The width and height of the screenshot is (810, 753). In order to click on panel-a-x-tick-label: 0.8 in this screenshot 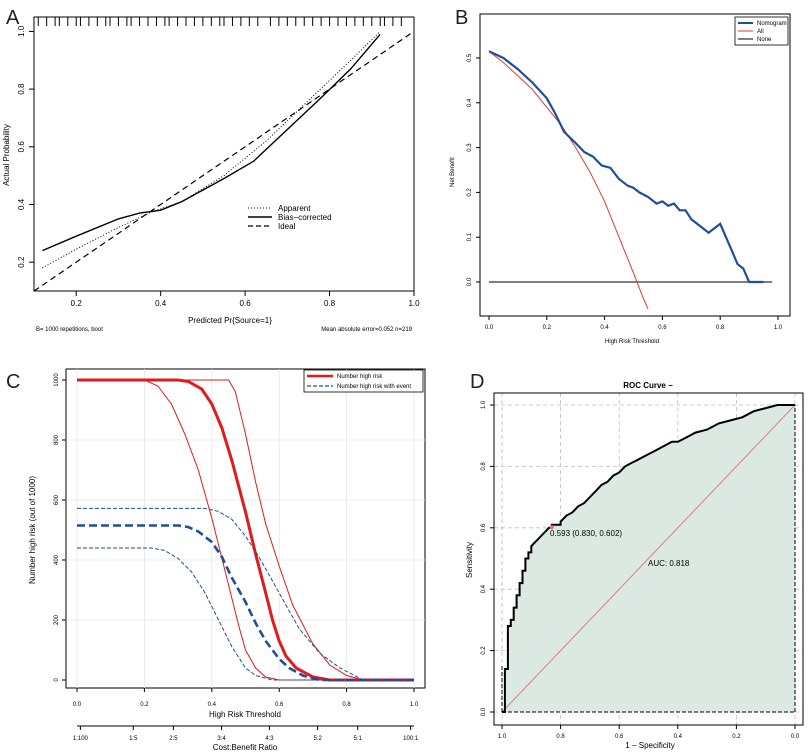, I will do `click(330, 303)`.